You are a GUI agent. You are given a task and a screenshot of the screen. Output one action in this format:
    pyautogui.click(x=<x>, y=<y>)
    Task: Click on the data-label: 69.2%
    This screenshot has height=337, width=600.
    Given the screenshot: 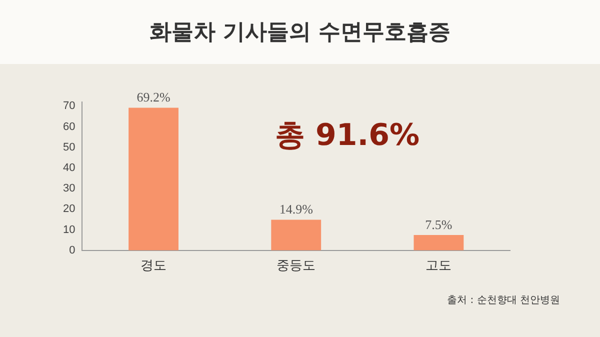 What is the action you would take?
    pyautogui.click(x=153, y=97)
    